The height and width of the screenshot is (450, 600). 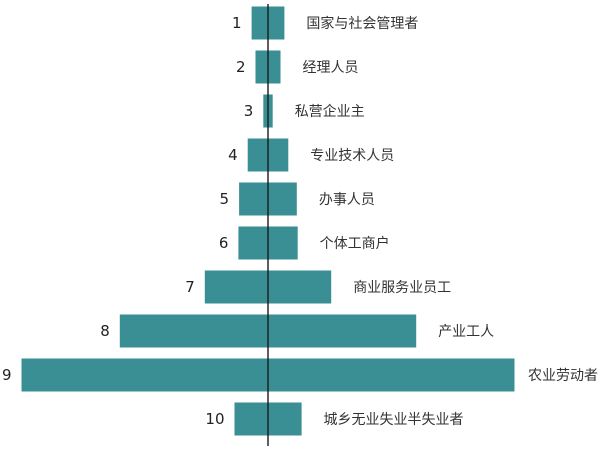 I want to click on category-label-2: 经理人员, so click(x=331, y=68).